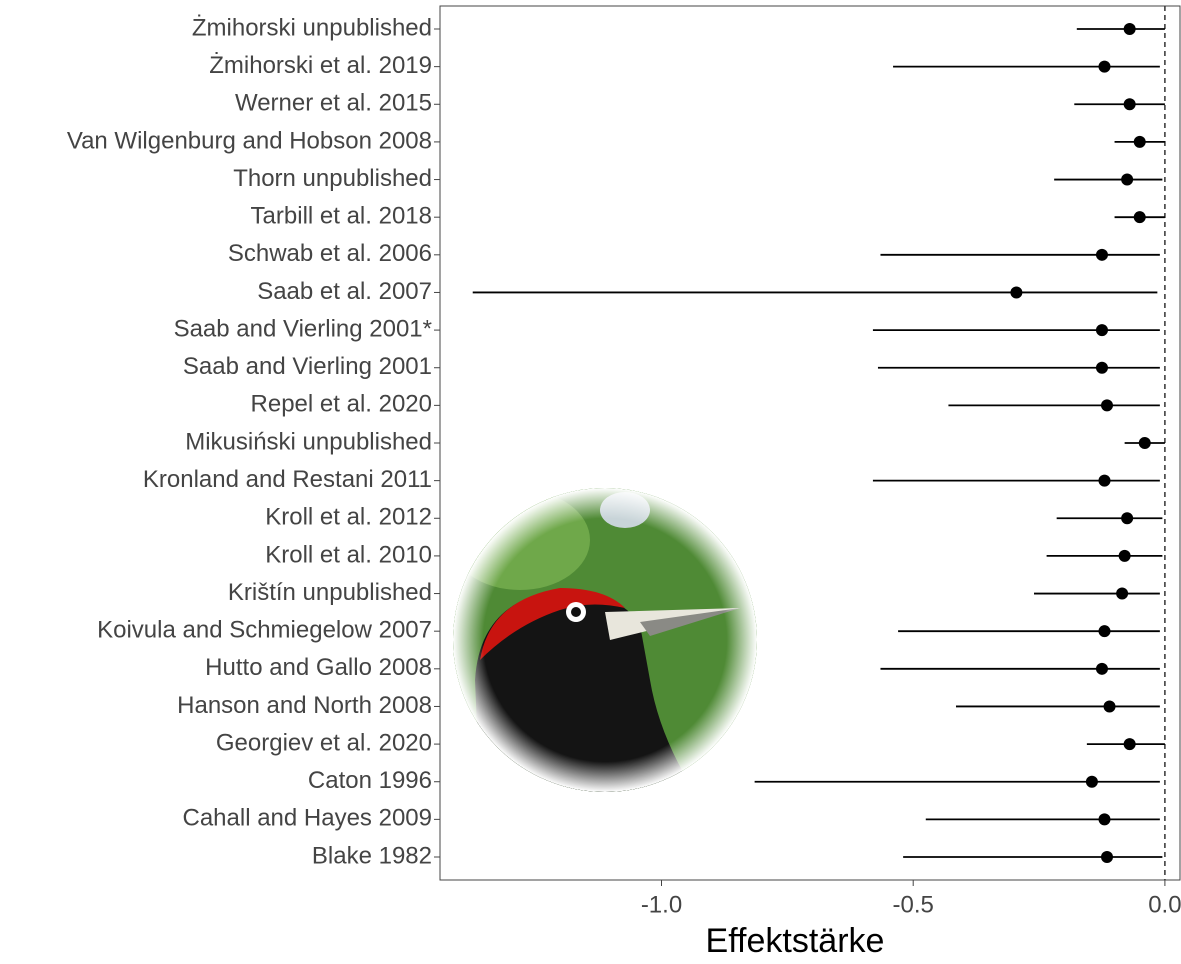 The width and height of the screenshot is (1181, 964). What do you see at coordinates (308, 441) in the screenshot?
I see `y-tick-label: Mikusiński unpublished` at bounding box center [308, 441].